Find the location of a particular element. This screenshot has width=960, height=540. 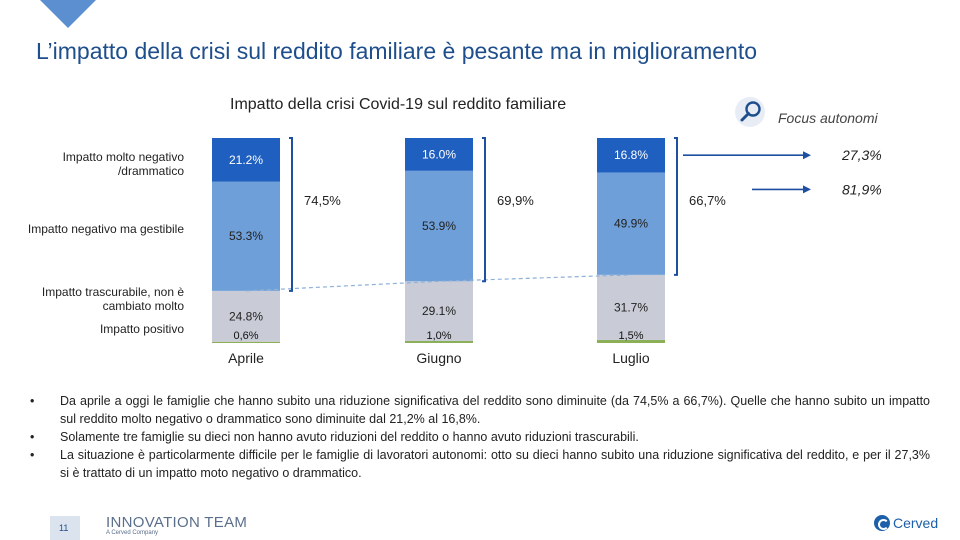

page-number-box: 11 is located at coordinates (65, 528).